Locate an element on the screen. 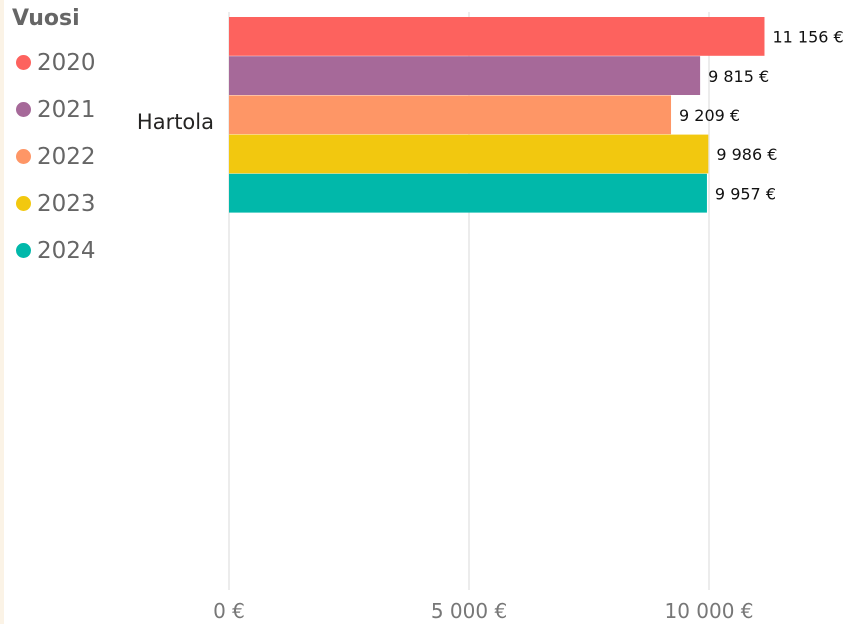  bar-2024 is located at coordinates (468, 193).